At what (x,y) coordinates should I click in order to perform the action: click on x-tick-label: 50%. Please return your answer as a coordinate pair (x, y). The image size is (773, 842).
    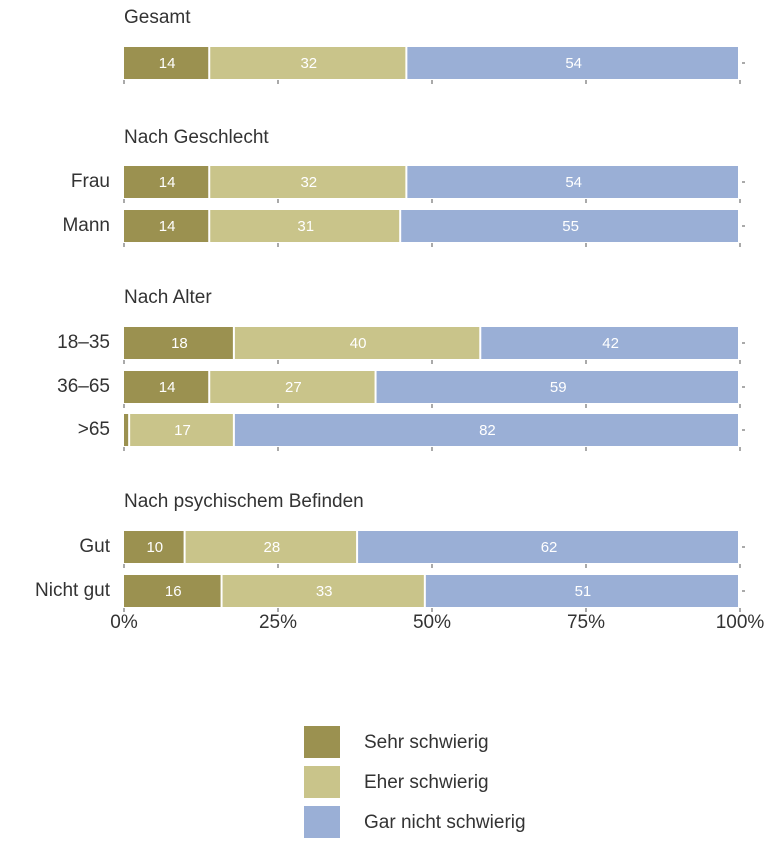
    Looking at the image, I should click on (432, 622).